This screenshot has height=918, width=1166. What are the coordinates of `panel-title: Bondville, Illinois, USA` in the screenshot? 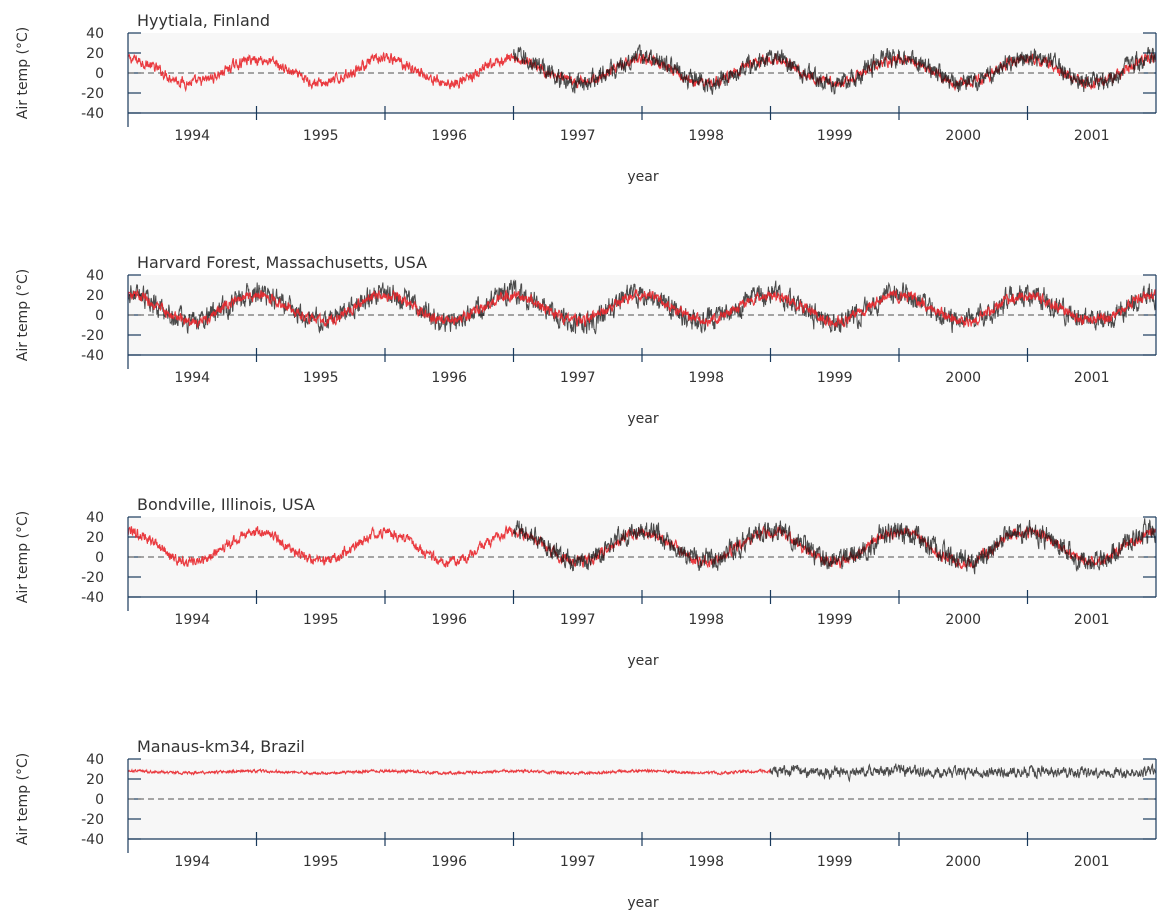 It's located at (226, 504).